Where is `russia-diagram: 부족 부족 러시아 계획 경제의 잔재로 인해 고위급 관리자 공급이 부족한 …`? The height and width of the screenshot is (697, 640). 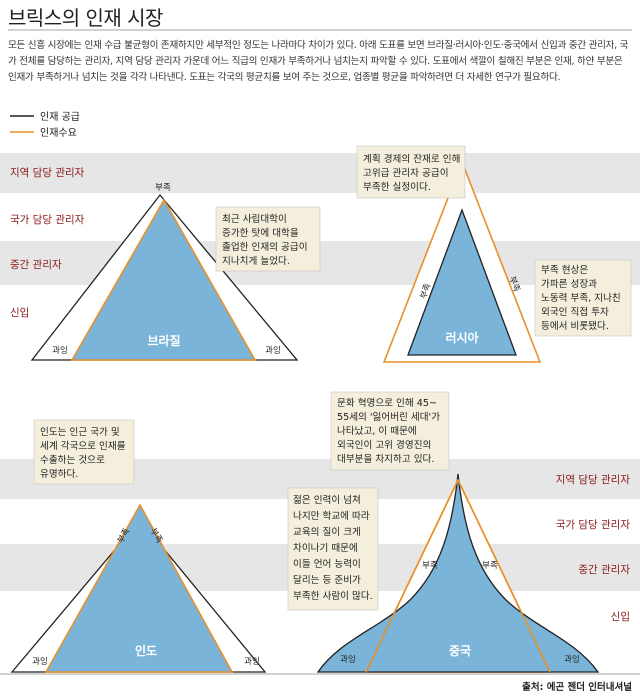 russia-diagram: 부족 부족 러시아 계획 경제의 잔재로 인해 고위급 관리자 공급이 부족한 … is located at coordinates (494, 254).